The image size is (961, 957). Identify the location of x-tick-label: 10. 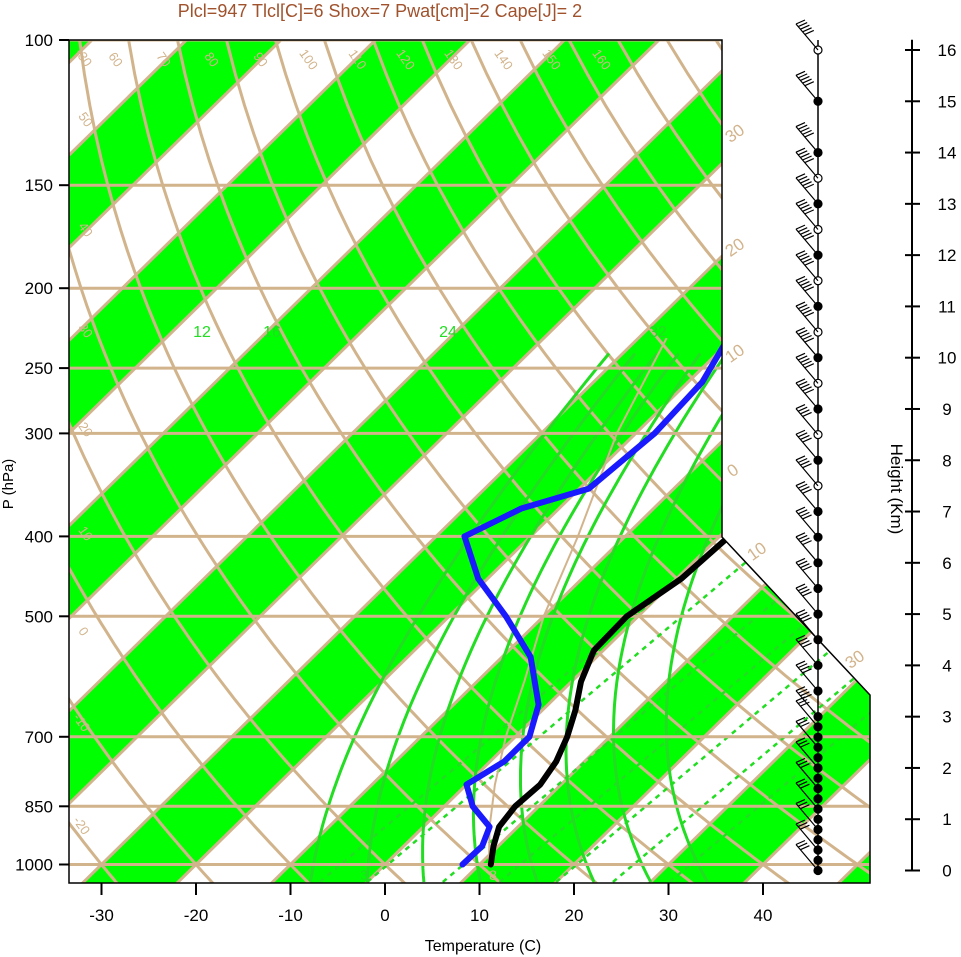
(479, 915).